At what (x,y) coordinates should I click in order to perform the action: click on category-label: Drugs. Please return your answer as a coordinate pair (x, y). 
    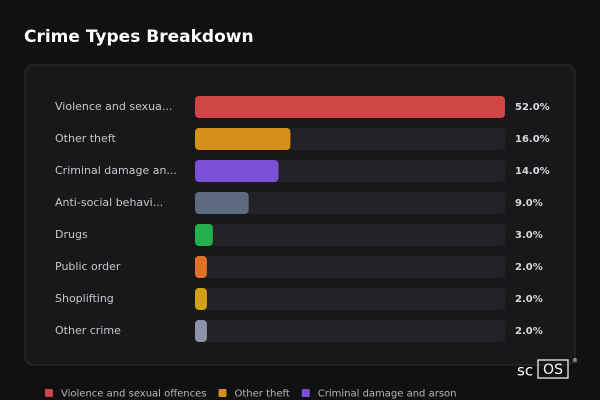
    Looking at the image, I should click on (71, 234).